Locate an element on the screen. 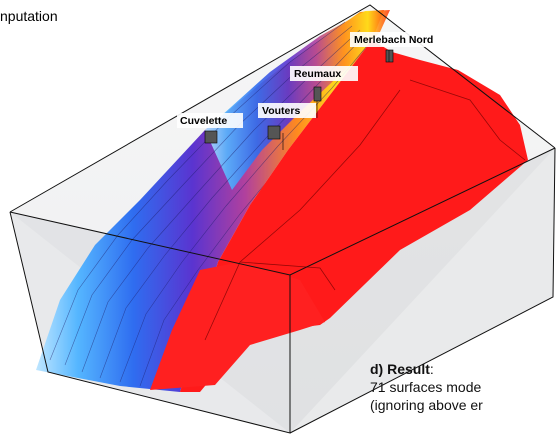 Image resolution: width=558 pixels, height=437 pixels. caption-line-1: 71 surfaces mode is located at coordinates (426, 387).